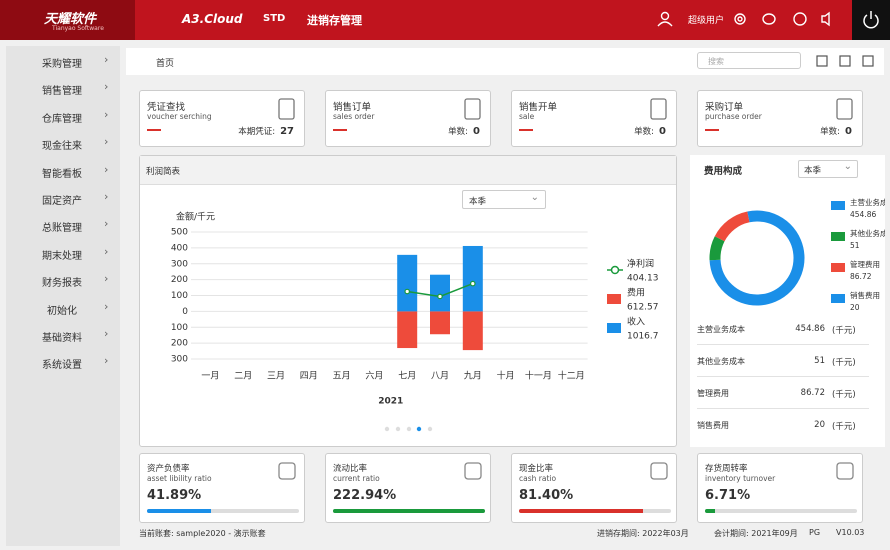 The width and height of the screenshot is (890, 550). Describe the element at coordinates (62, 229) in the screenshot. I see `menu-label: 总账管理` at that location.